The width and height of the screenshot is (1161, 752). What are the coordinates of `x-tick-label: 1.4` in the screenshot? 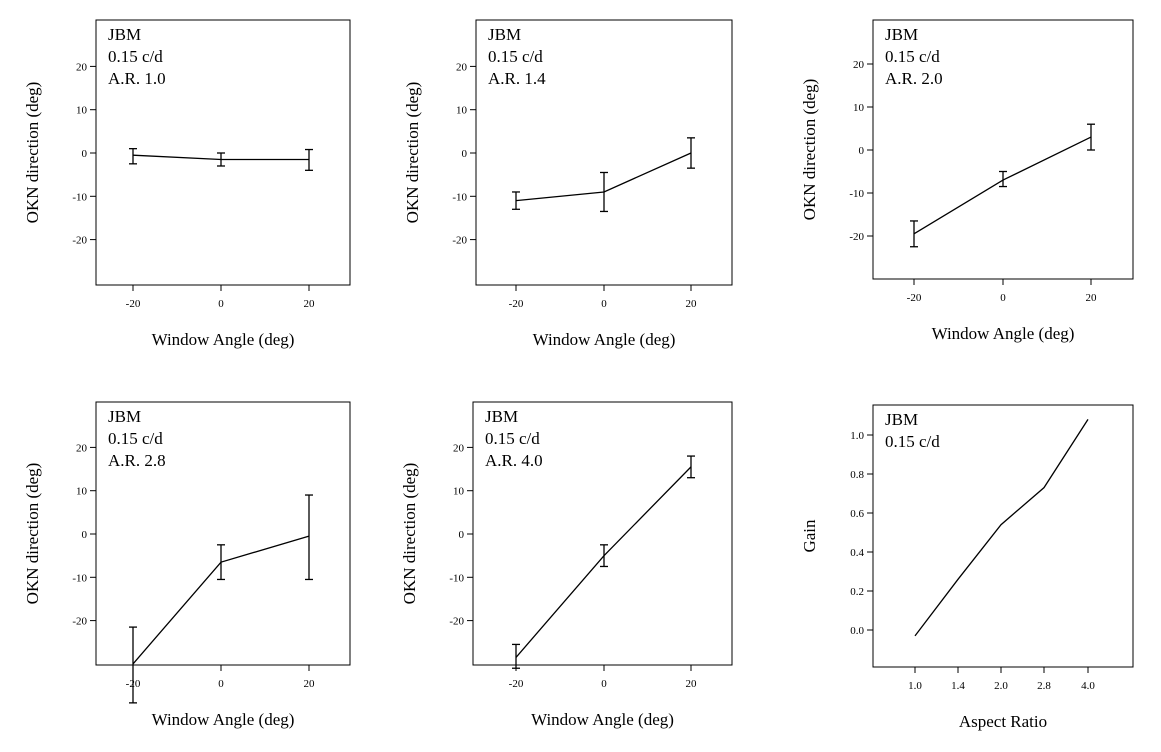 It's located at (958, 686).